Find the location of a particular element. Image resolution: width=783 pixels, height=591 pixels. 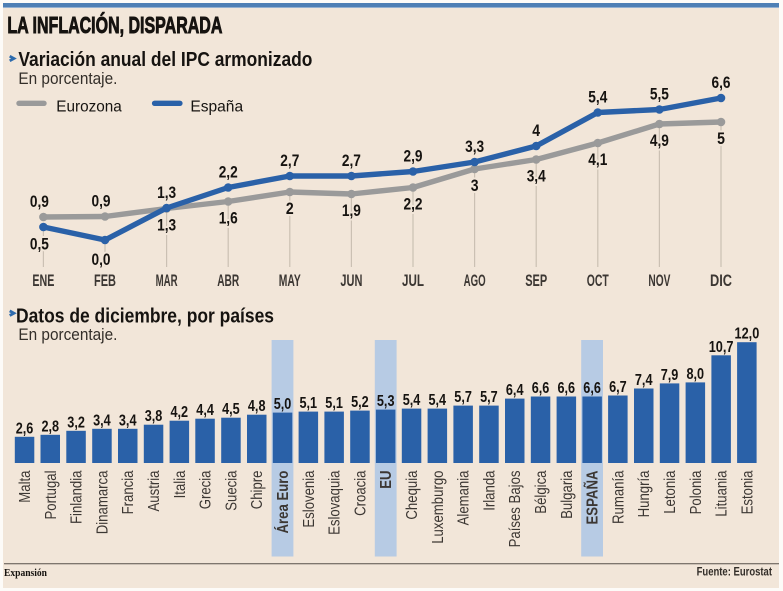

svg-text: Croacia is located at coordinates (360, 493).